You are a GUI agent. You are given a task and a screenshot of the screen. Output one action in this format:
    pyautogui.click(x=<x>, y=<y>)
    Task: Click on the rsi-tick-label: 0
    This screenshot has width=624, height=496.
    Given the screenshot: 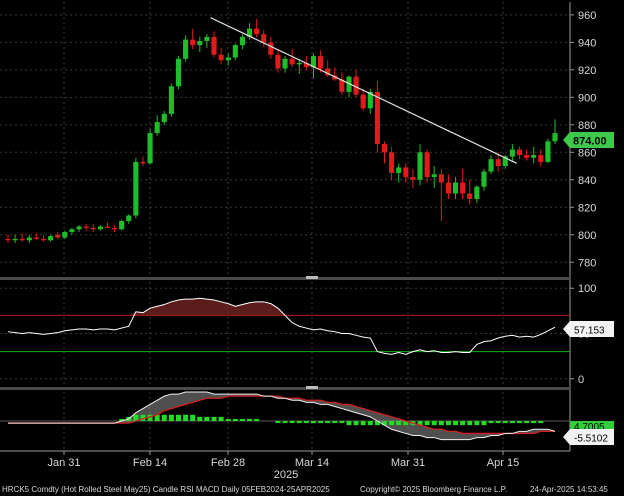 What is the action you would take?
    pyautogui.click(x=581, y=380)
    